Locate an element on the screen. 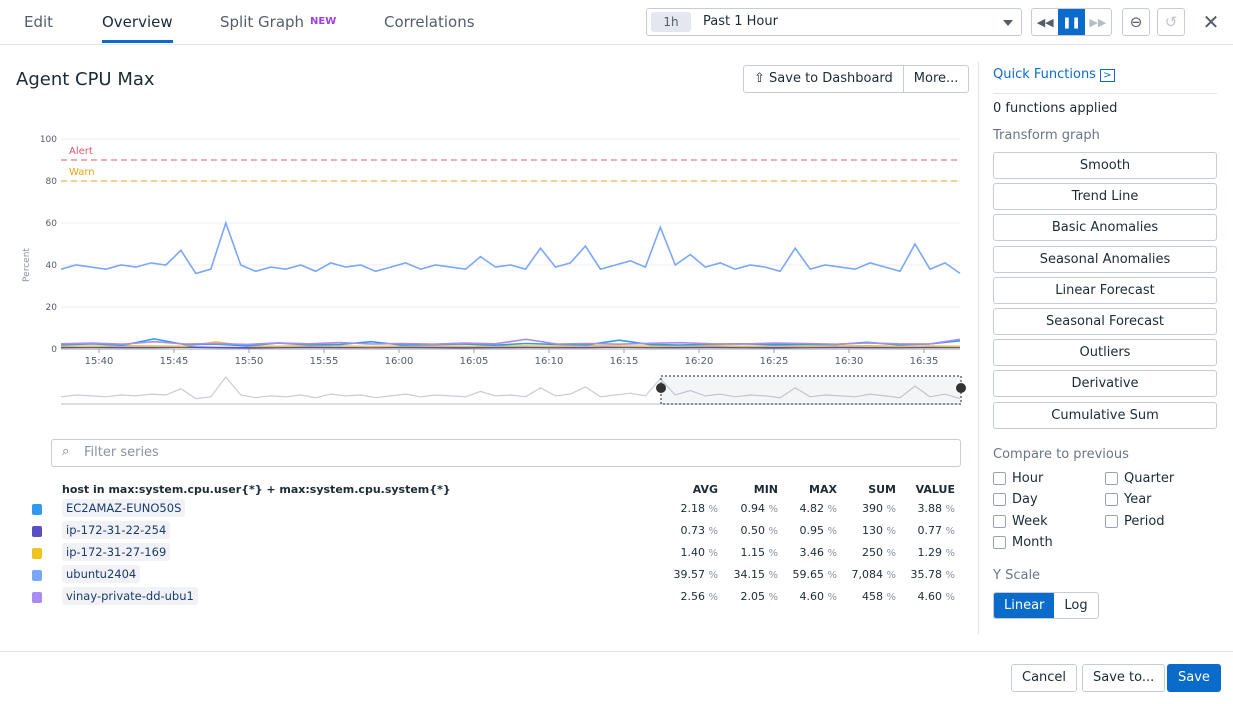 This screenshot has height=704, width=1233. yscale-log: Log is located at coordinates (1076, 605).